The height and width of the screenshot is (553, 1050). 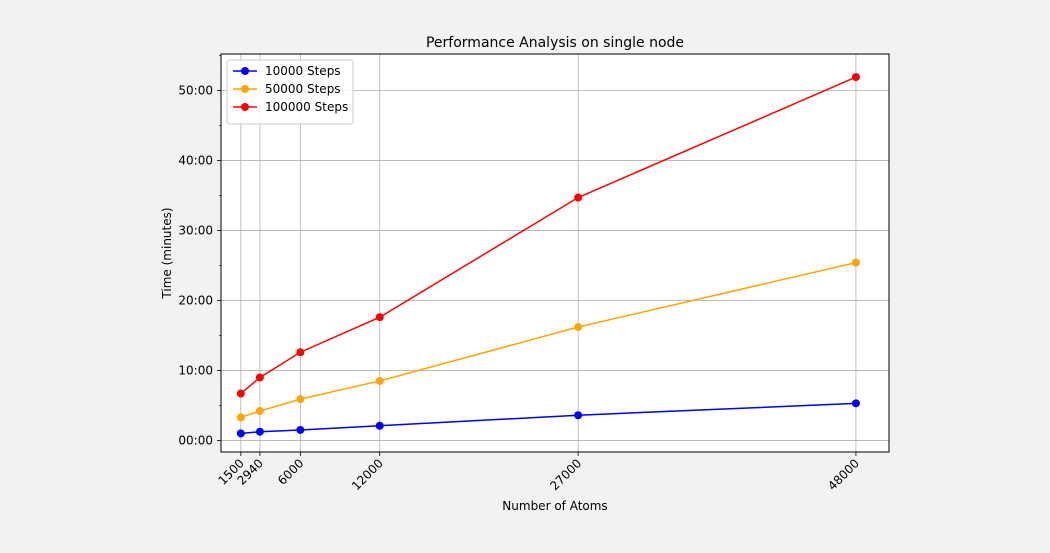 I want to click on x-tick-label: 48000, so click(x=843, y=474).